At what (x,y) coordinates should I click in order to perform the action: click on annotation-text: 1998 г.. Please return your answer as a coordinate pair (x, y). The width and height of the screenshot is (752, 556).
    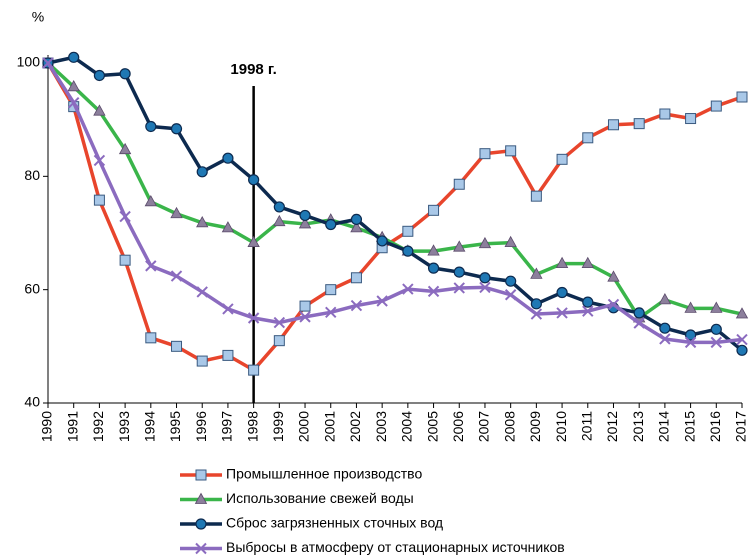
    Looking at the image, I should click on (253, 69).